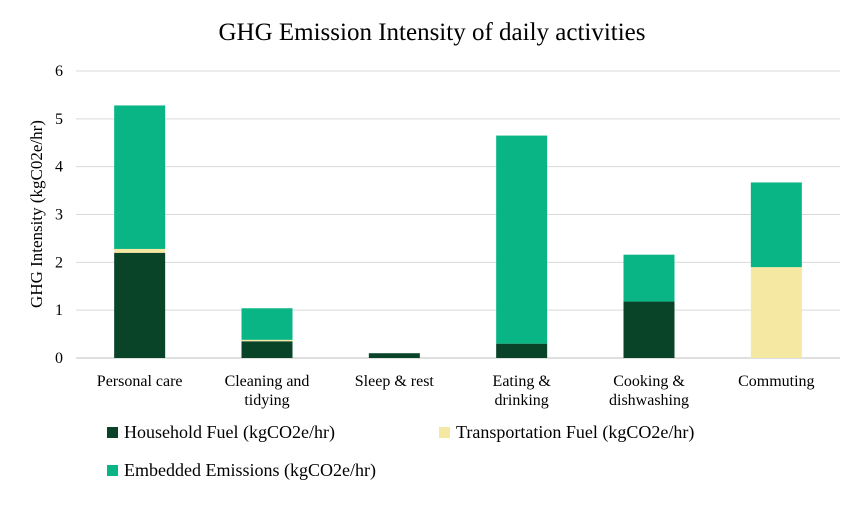 This screenshot has width=864, height=509. I want to click on y-tick-label: 2, so click(59, 262).